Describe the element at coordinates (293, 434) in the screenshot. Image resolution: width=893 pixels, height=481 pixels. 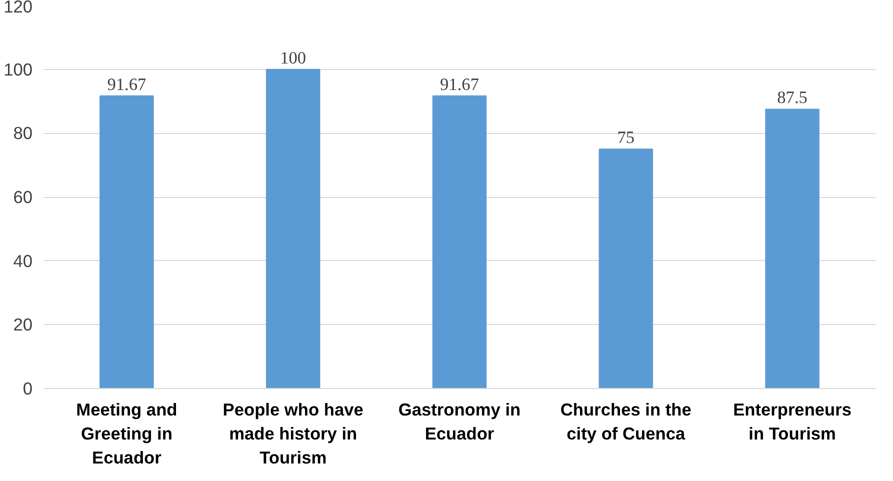
I see `x-tick-label: People who have made history in Tourism` at that location.